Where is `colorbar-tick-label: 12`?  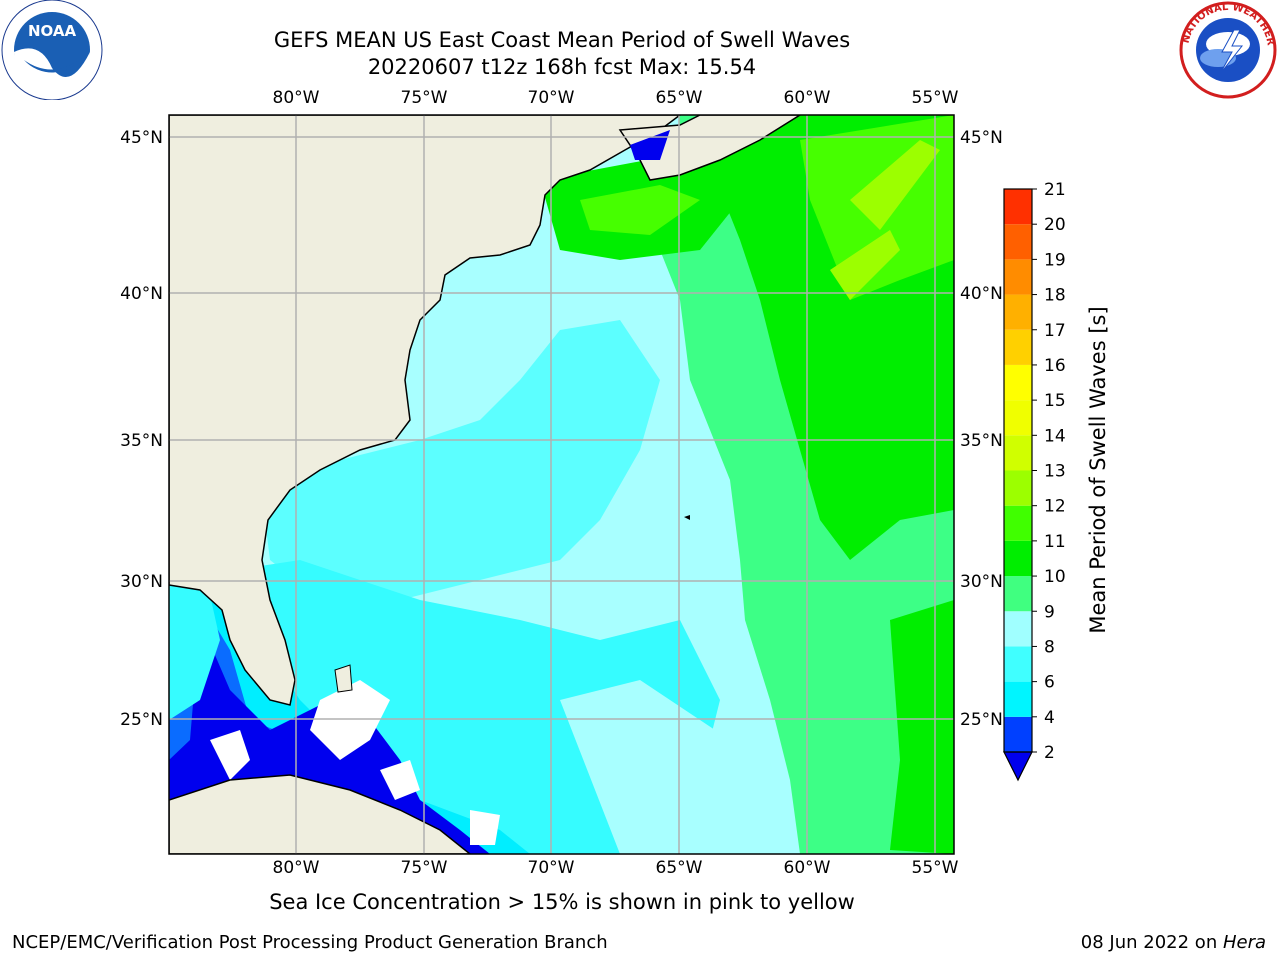
colorbar-tick-label: 12 is located at coordinates (1055, 507).